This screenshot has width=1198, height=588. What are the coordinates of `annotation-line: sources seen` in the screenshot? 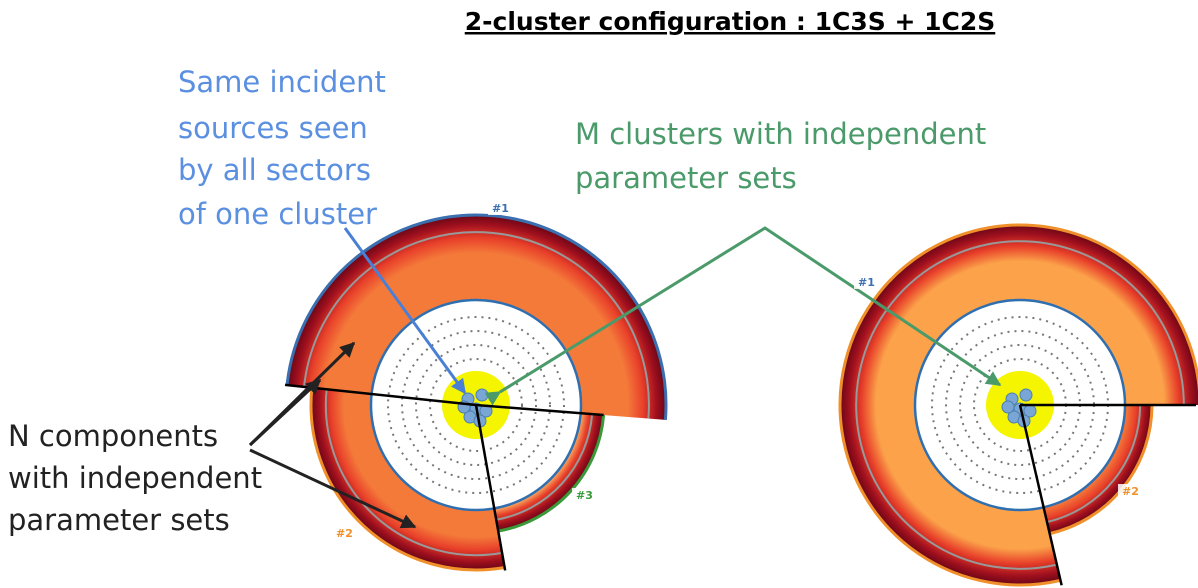 It's located at (273, 128).